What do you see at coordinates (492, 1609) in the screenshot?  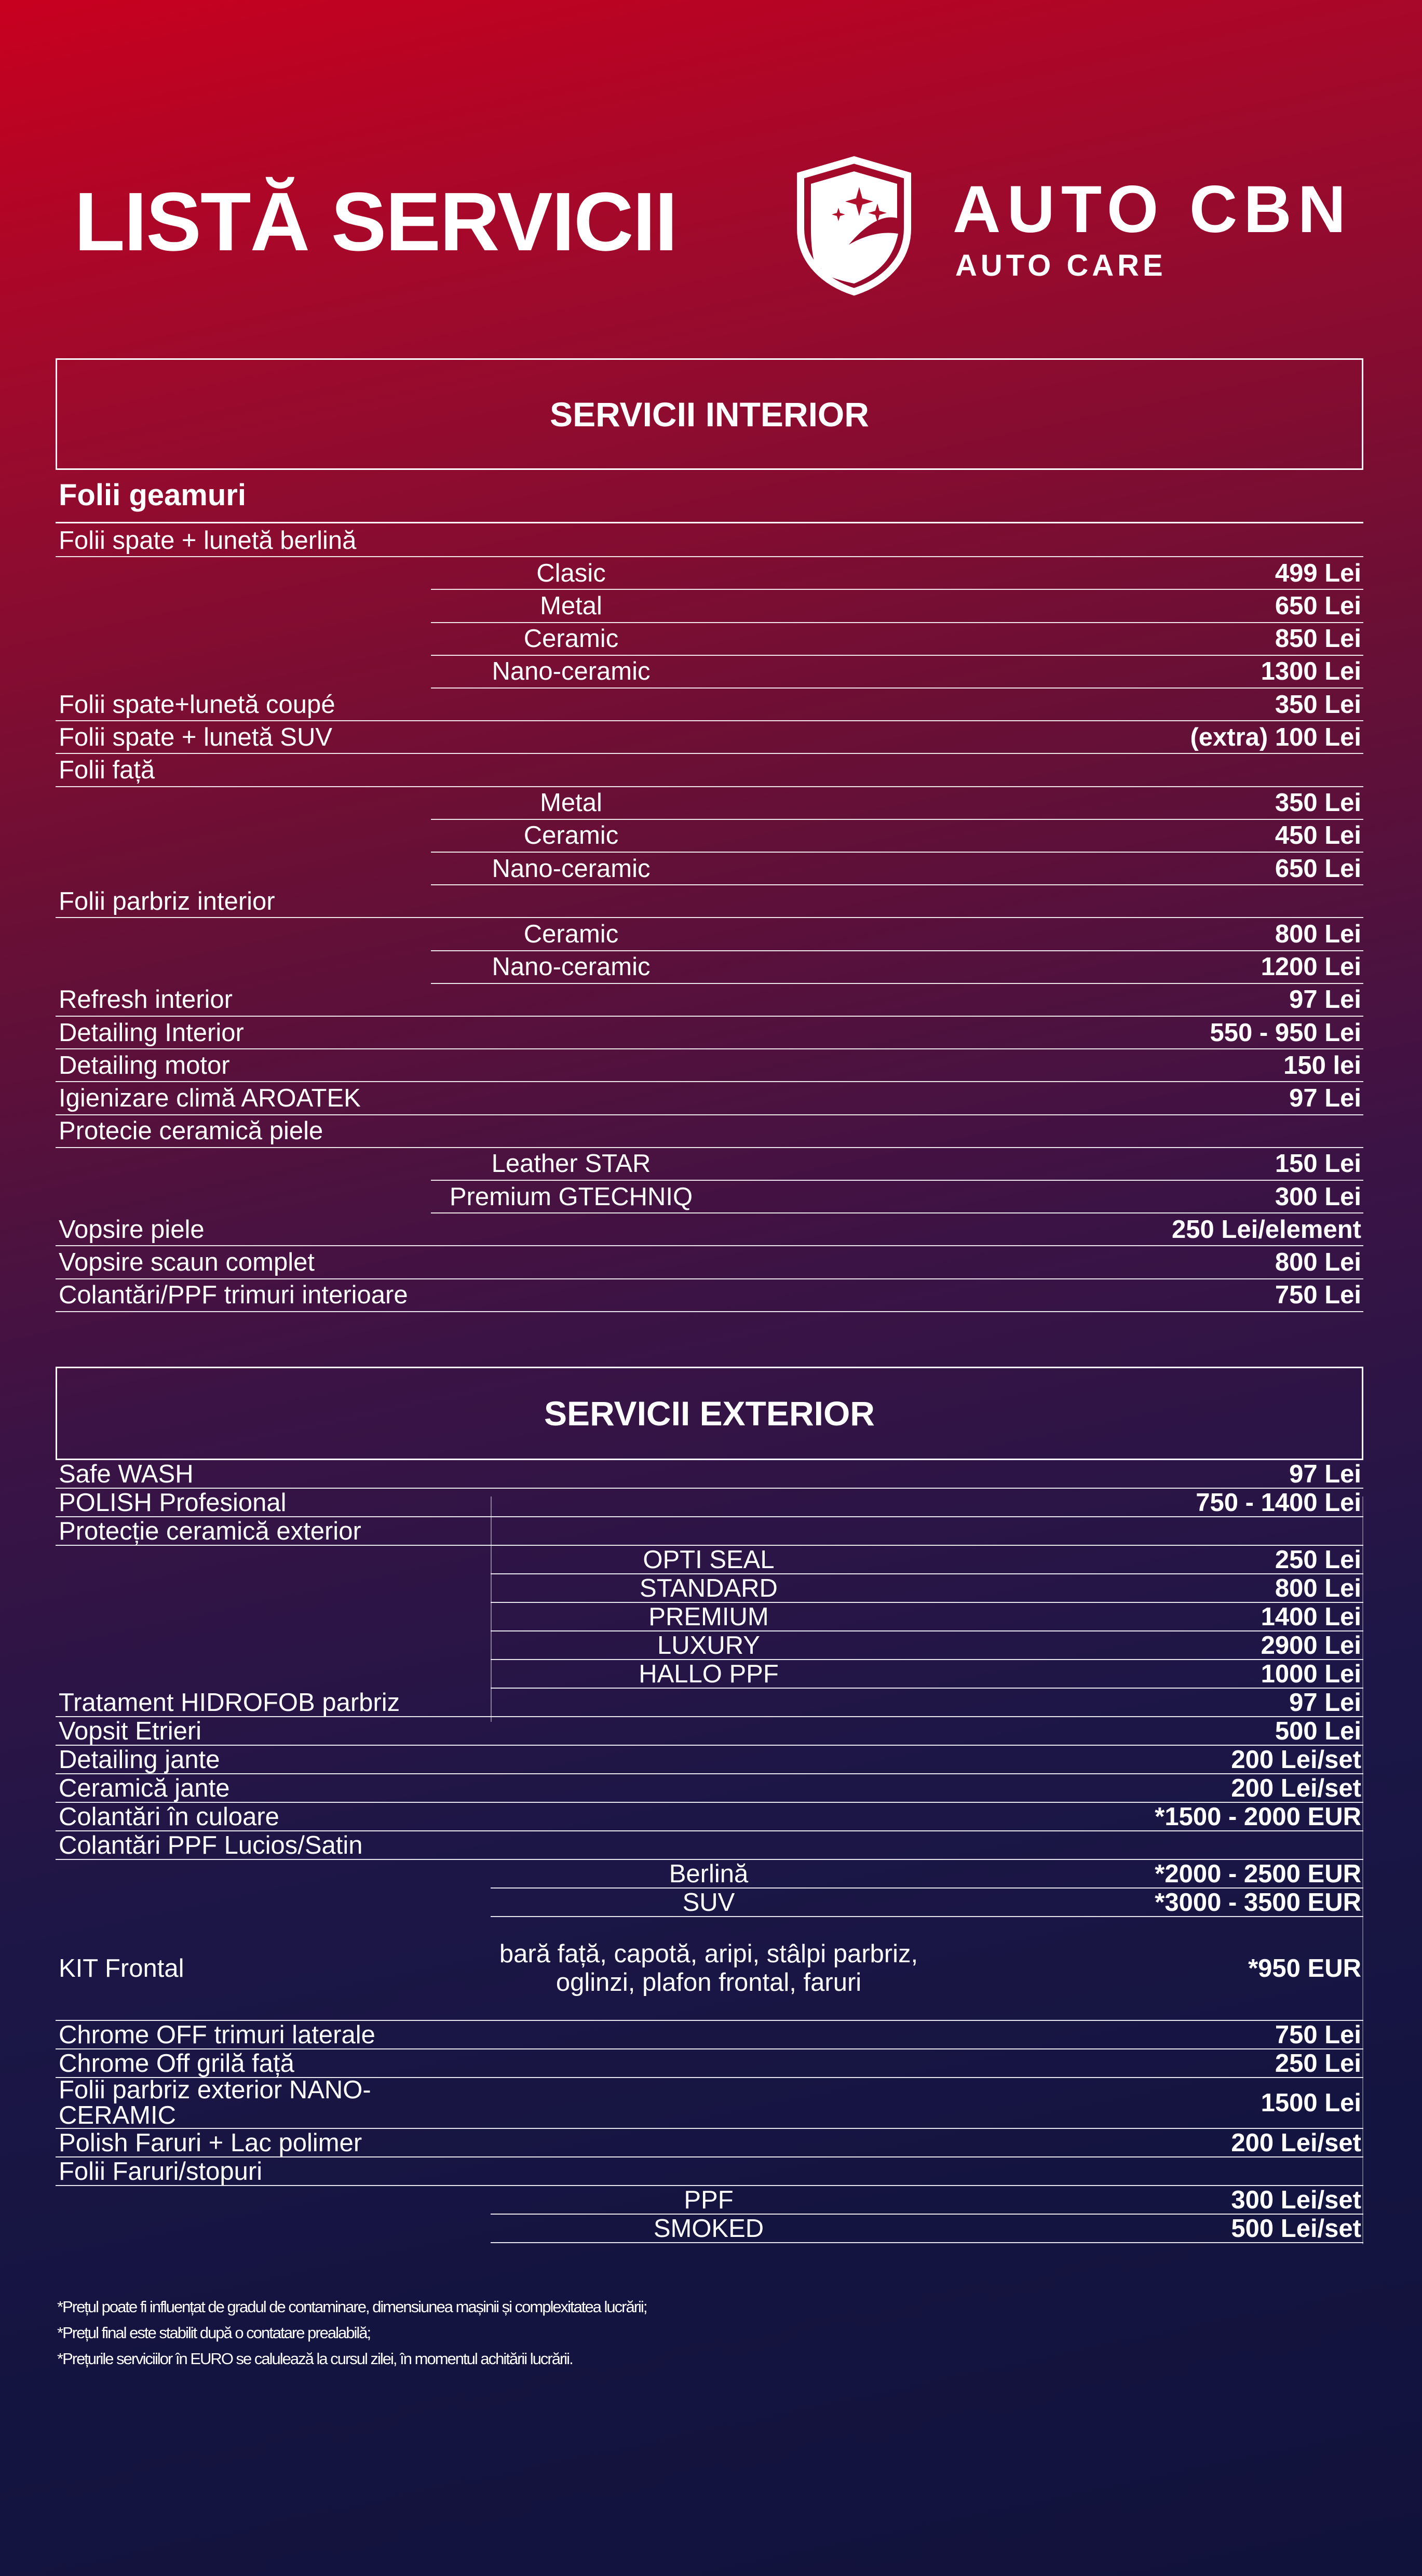 I see `table-column-divider` at bounding box center [492, 1609].